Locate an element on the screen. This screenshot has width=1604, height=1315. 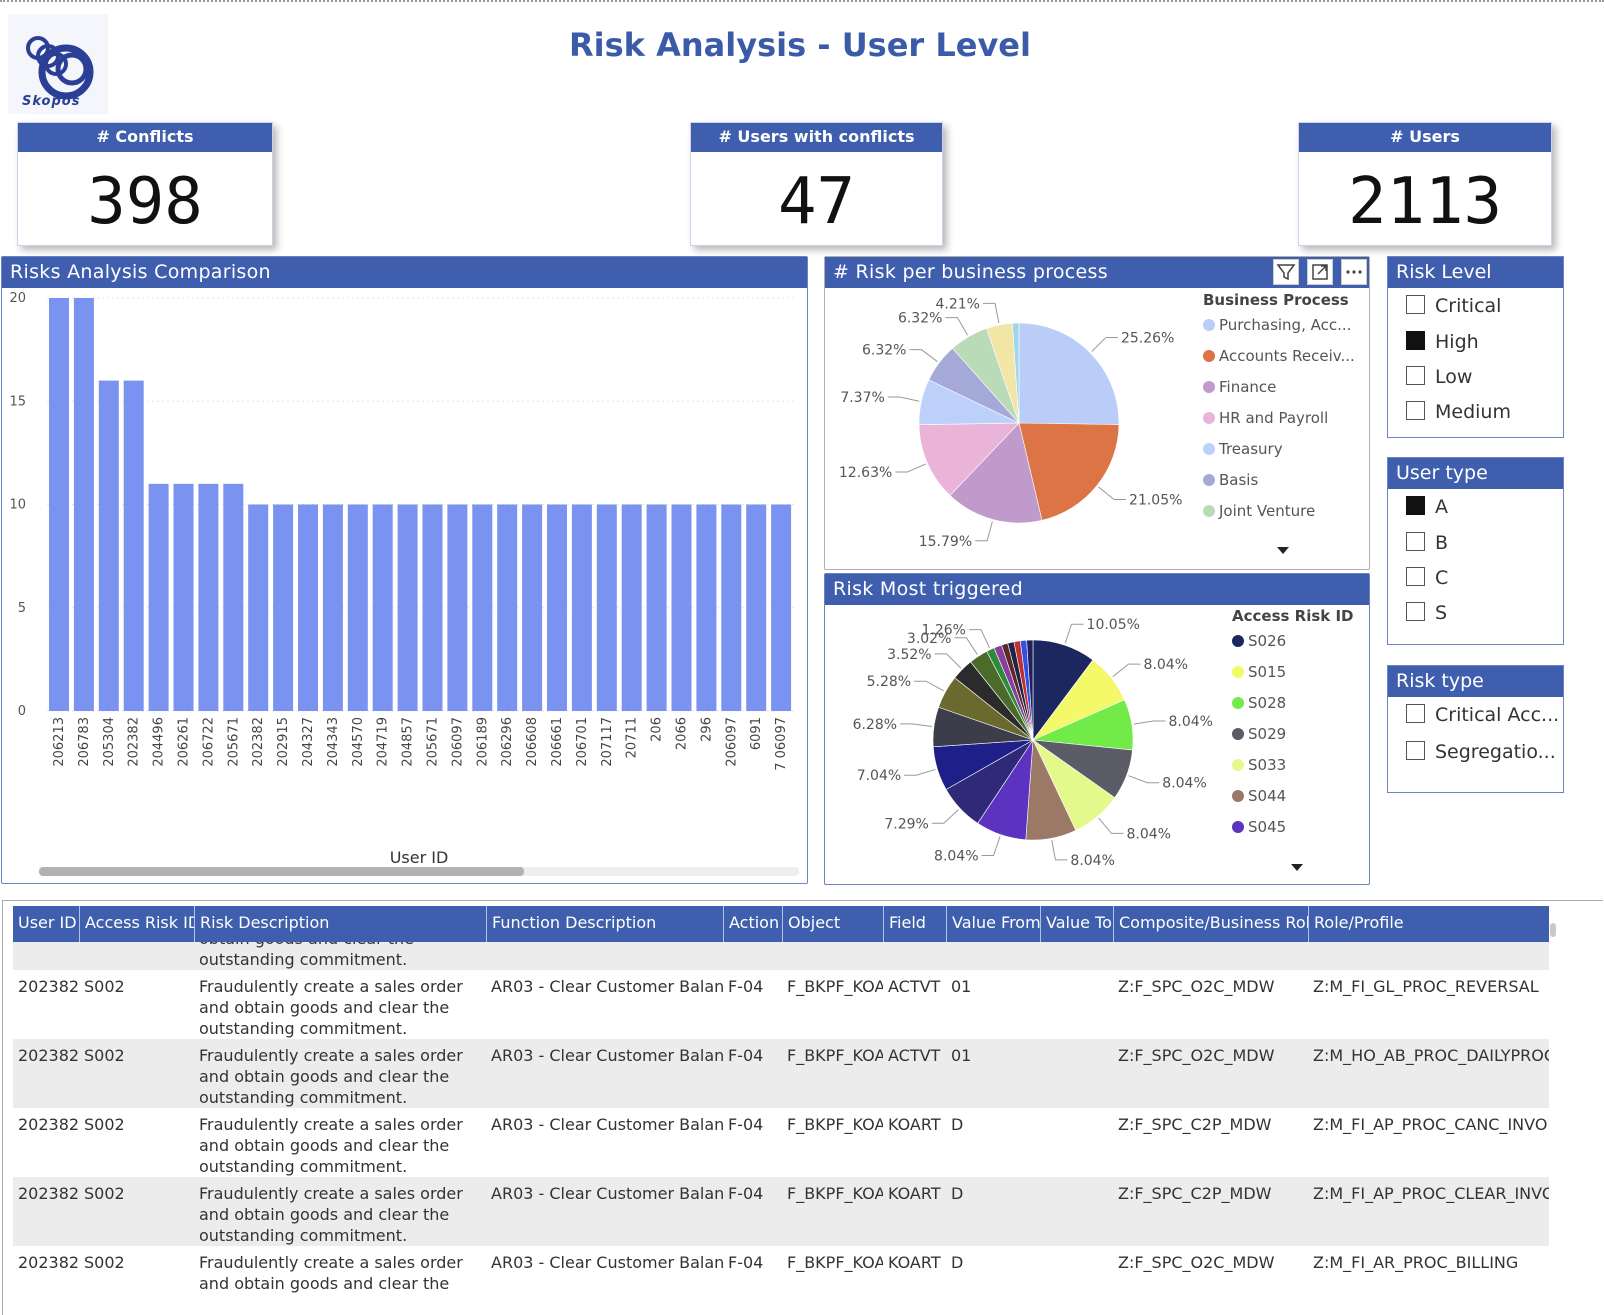
slicer-option-c: C is located at coordinates (1427, 578).